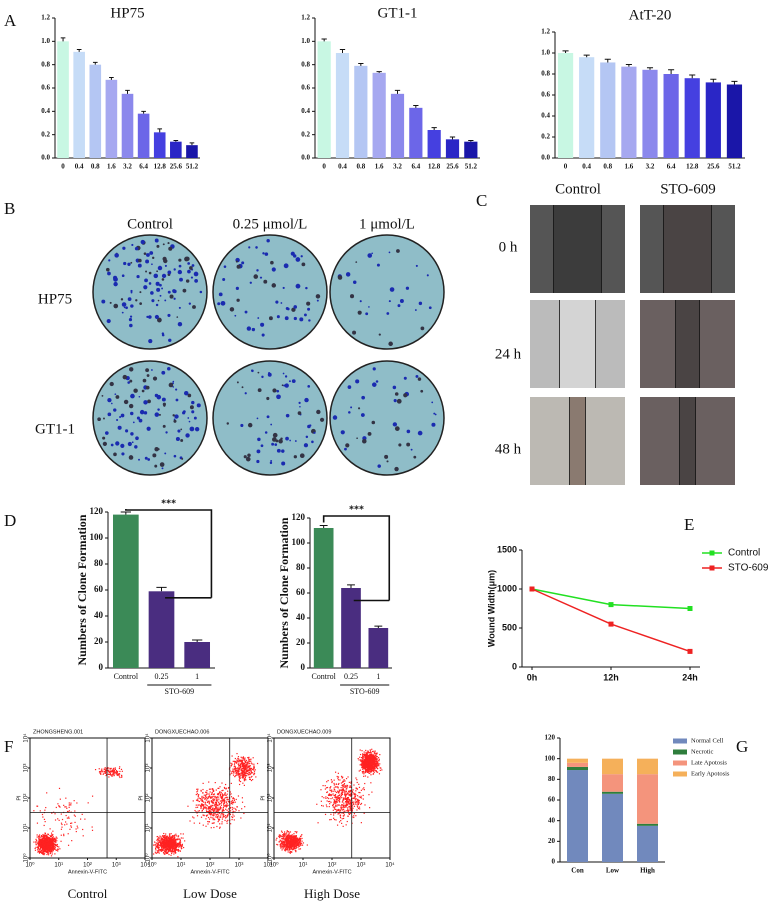 This screenshot has height=918, width=772. I want to click on y-tick-label: 1000, so click(507, 588).